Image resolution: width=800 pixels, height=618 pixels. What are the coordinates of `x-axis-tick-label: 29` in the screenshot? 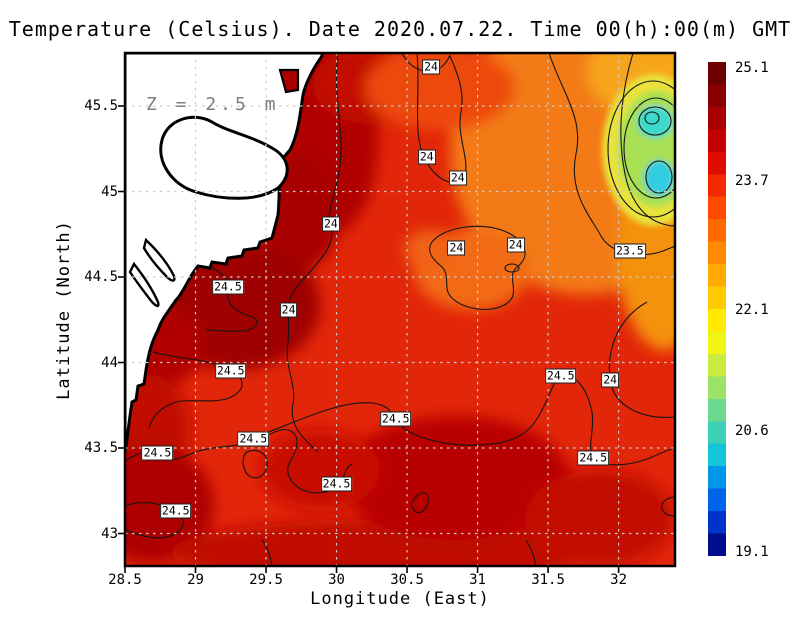 It's located at (195, 580).